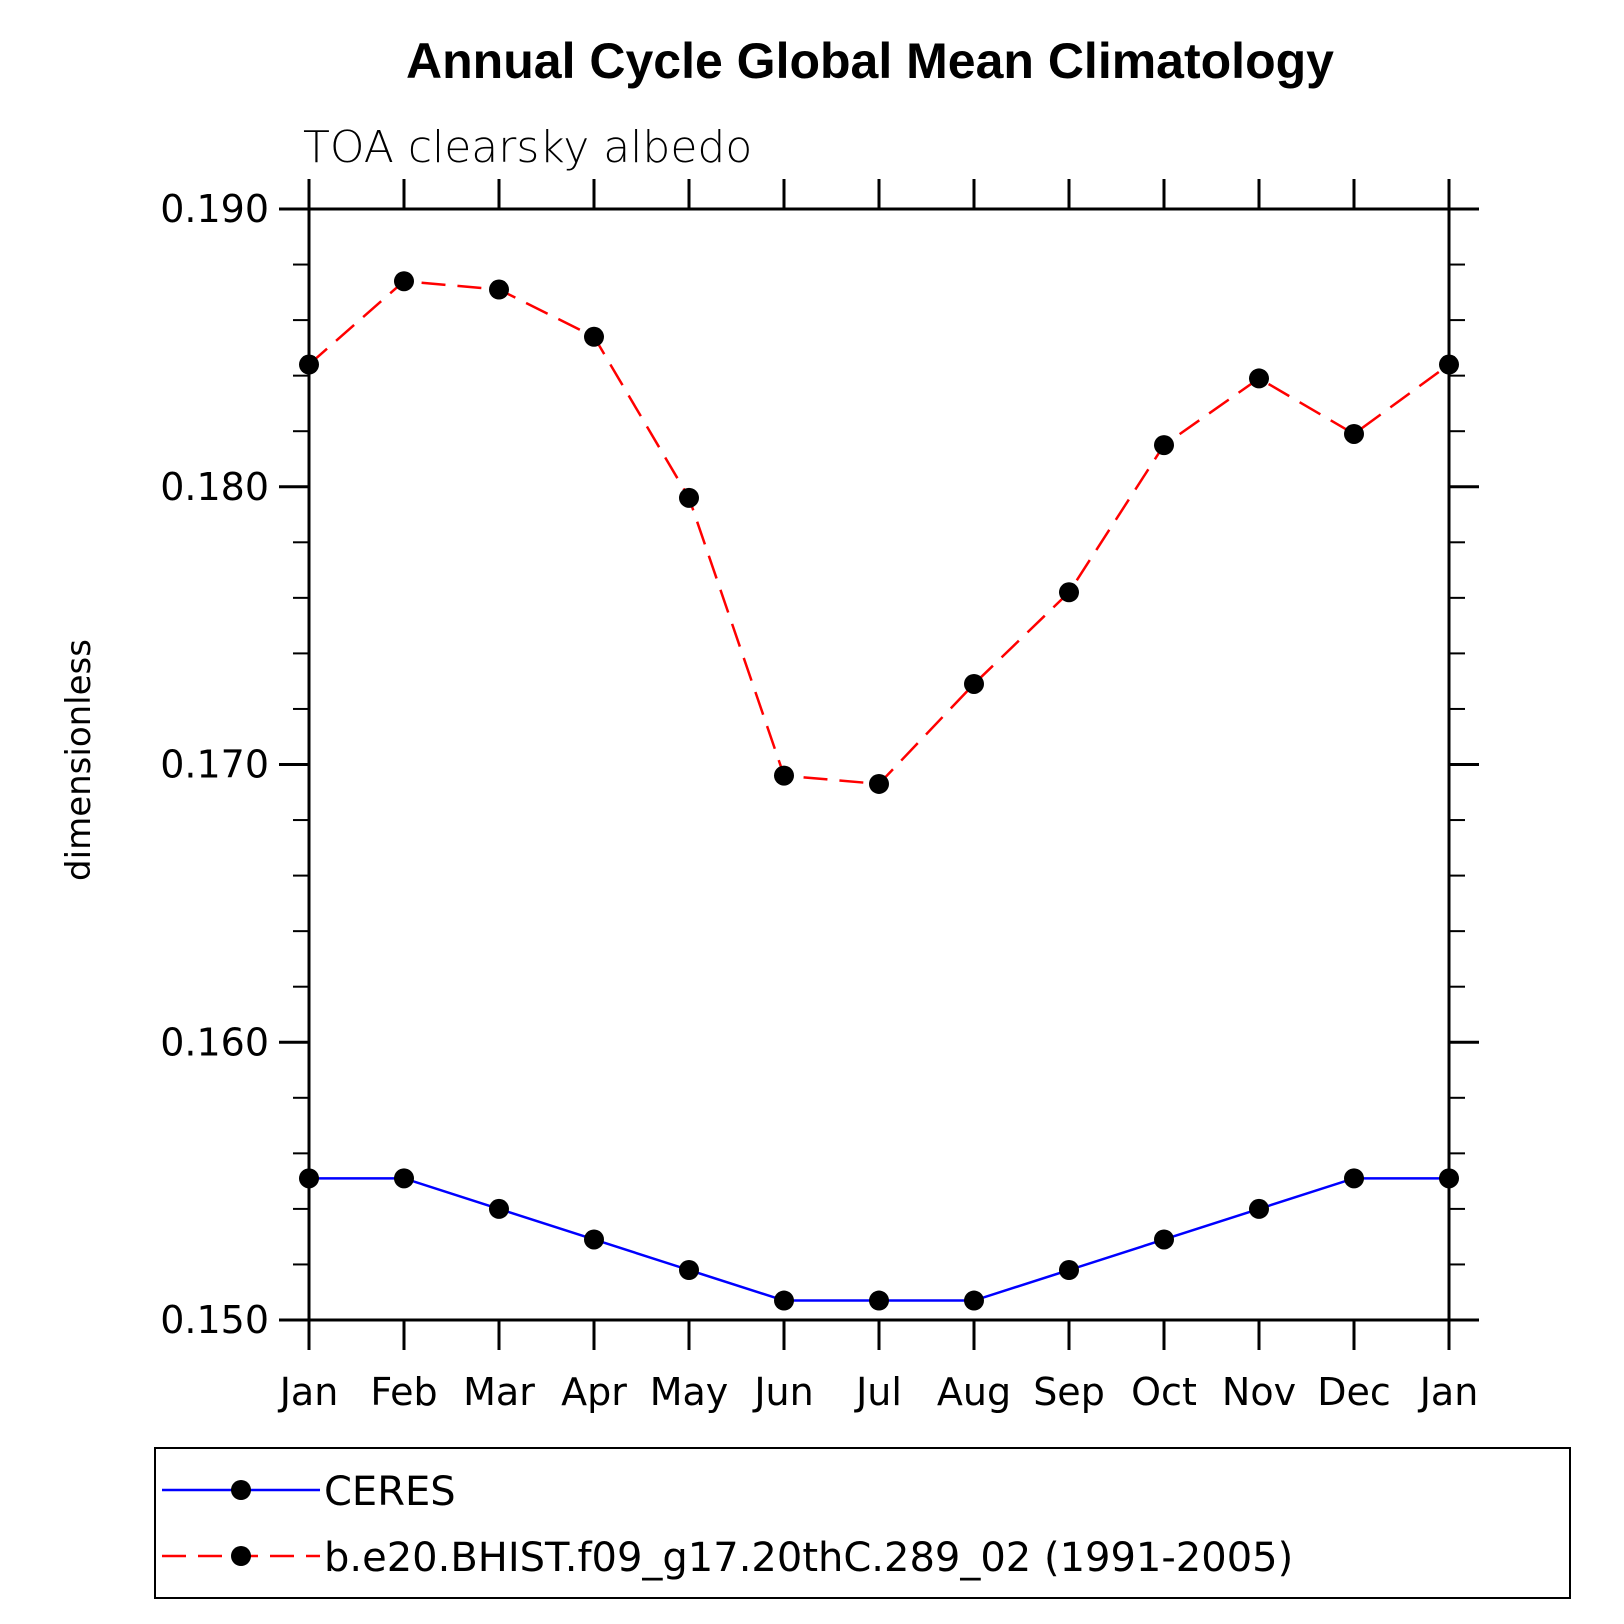 Image resolution: width=1624 pixels, height=1624 pixels. Describe the element at coordinates (1354, 1392) in the screenshot. I see `x-tick-label: Dec` at that location.